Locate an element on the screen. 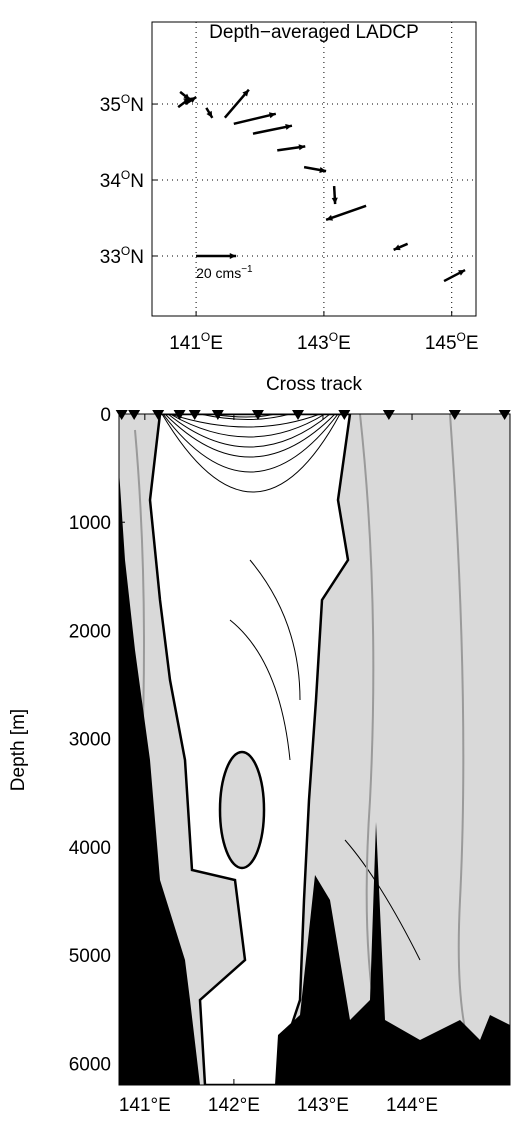 The height and width of the screenshot is (1130, 511). tick-label: 143OE is located at coordinates (324, 342).